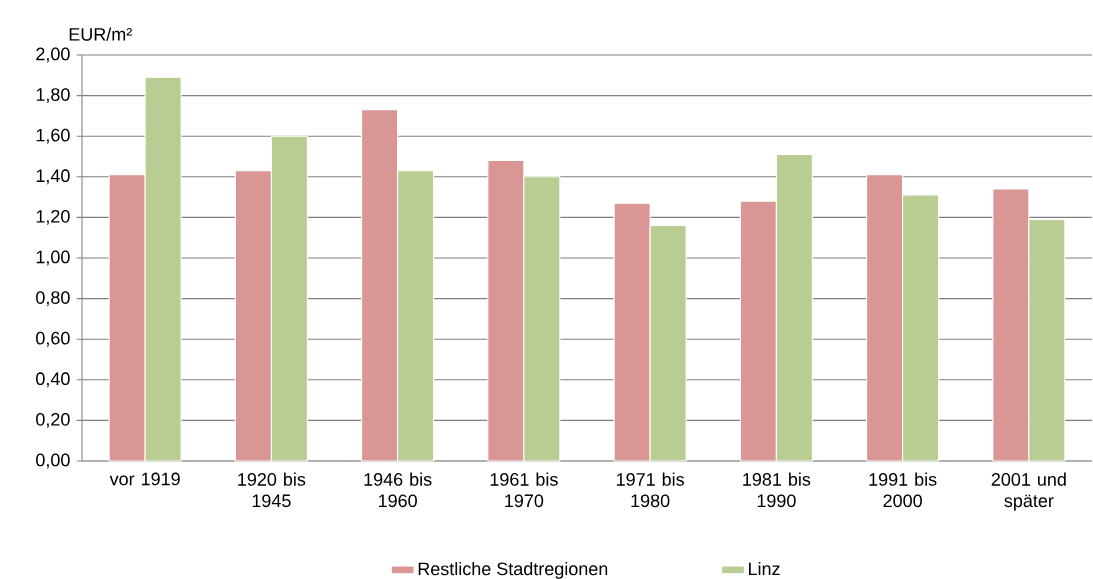 The width and height of the screenshot is (1093, 579). I want to click on x-tick-label: 1961 bis 1970, so click(524, 490).